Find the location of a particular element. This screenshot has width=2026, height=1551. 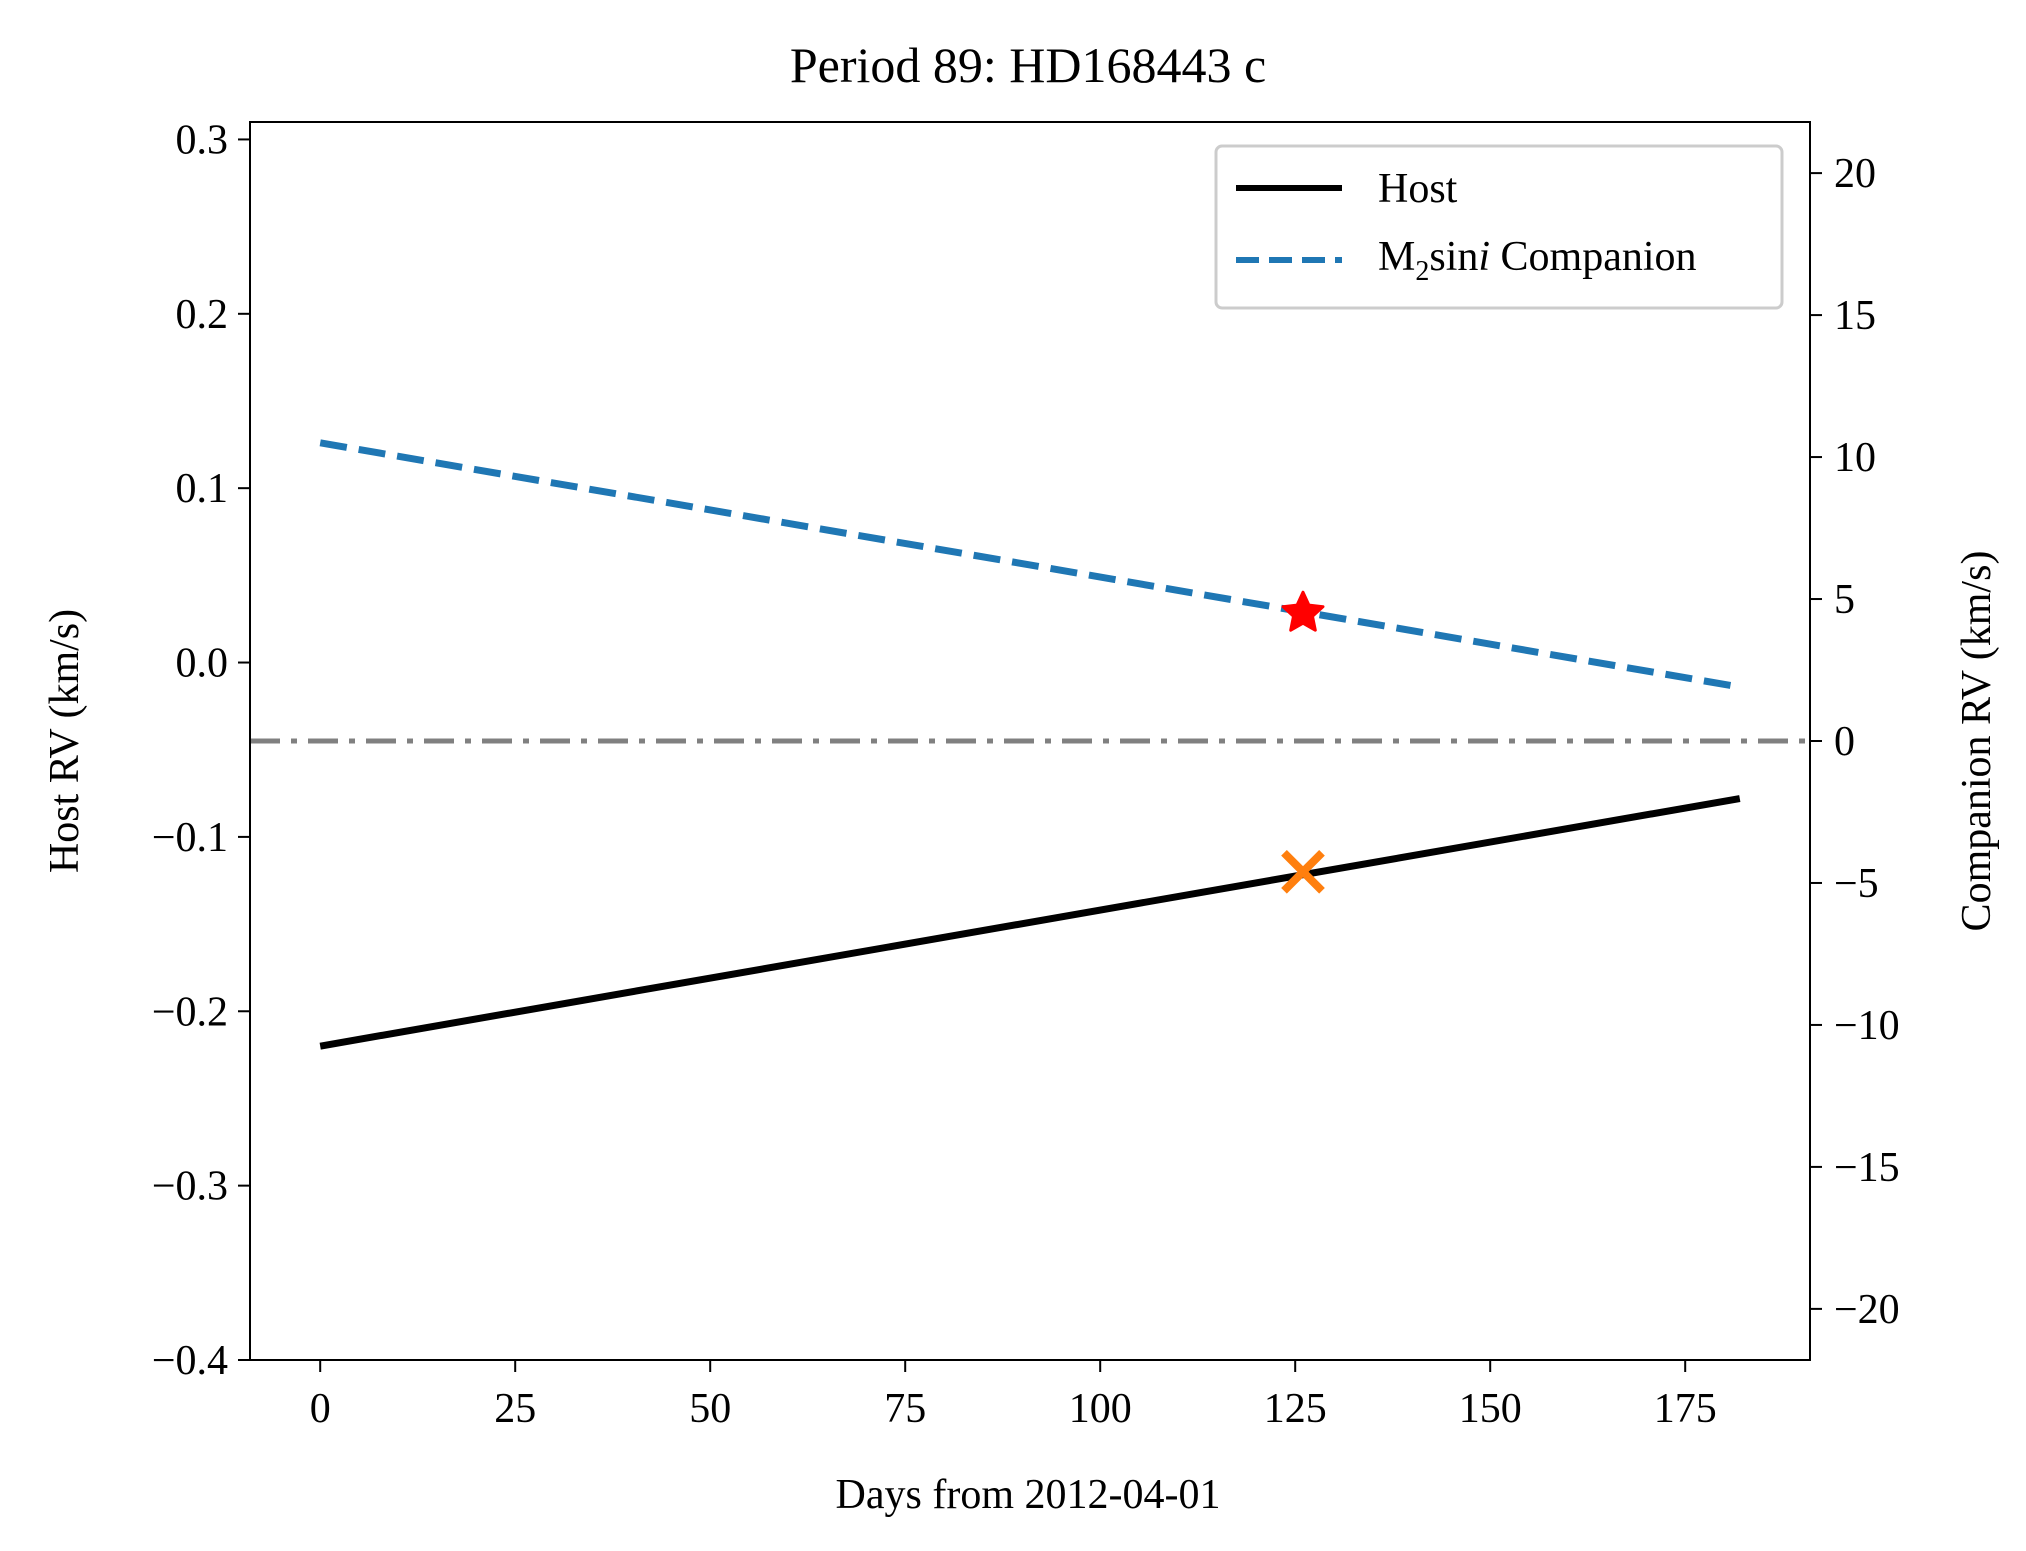

left-y-tick-label: −0.4 is located at coordinates (190, 1361).